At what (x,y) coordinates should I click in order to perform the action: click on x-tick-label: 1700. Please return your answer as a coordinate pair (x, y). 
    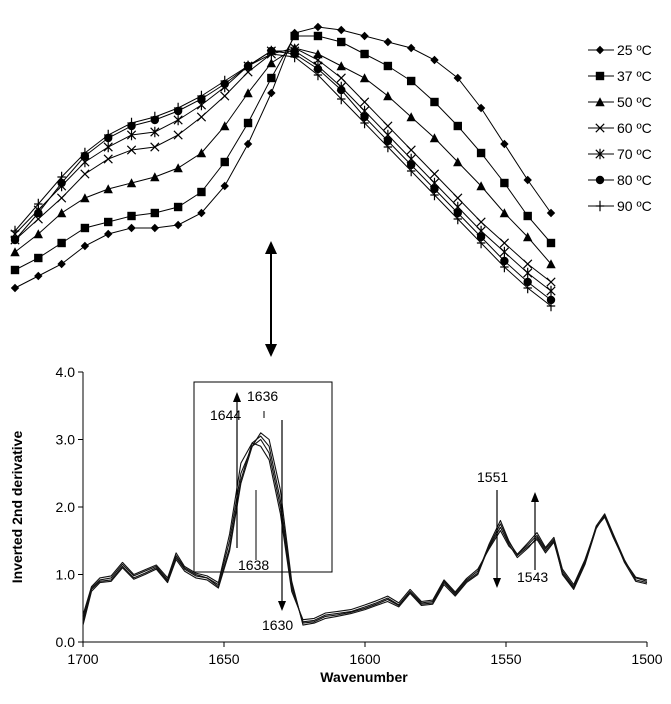
    Looking at the image, I should click on (82, 659).